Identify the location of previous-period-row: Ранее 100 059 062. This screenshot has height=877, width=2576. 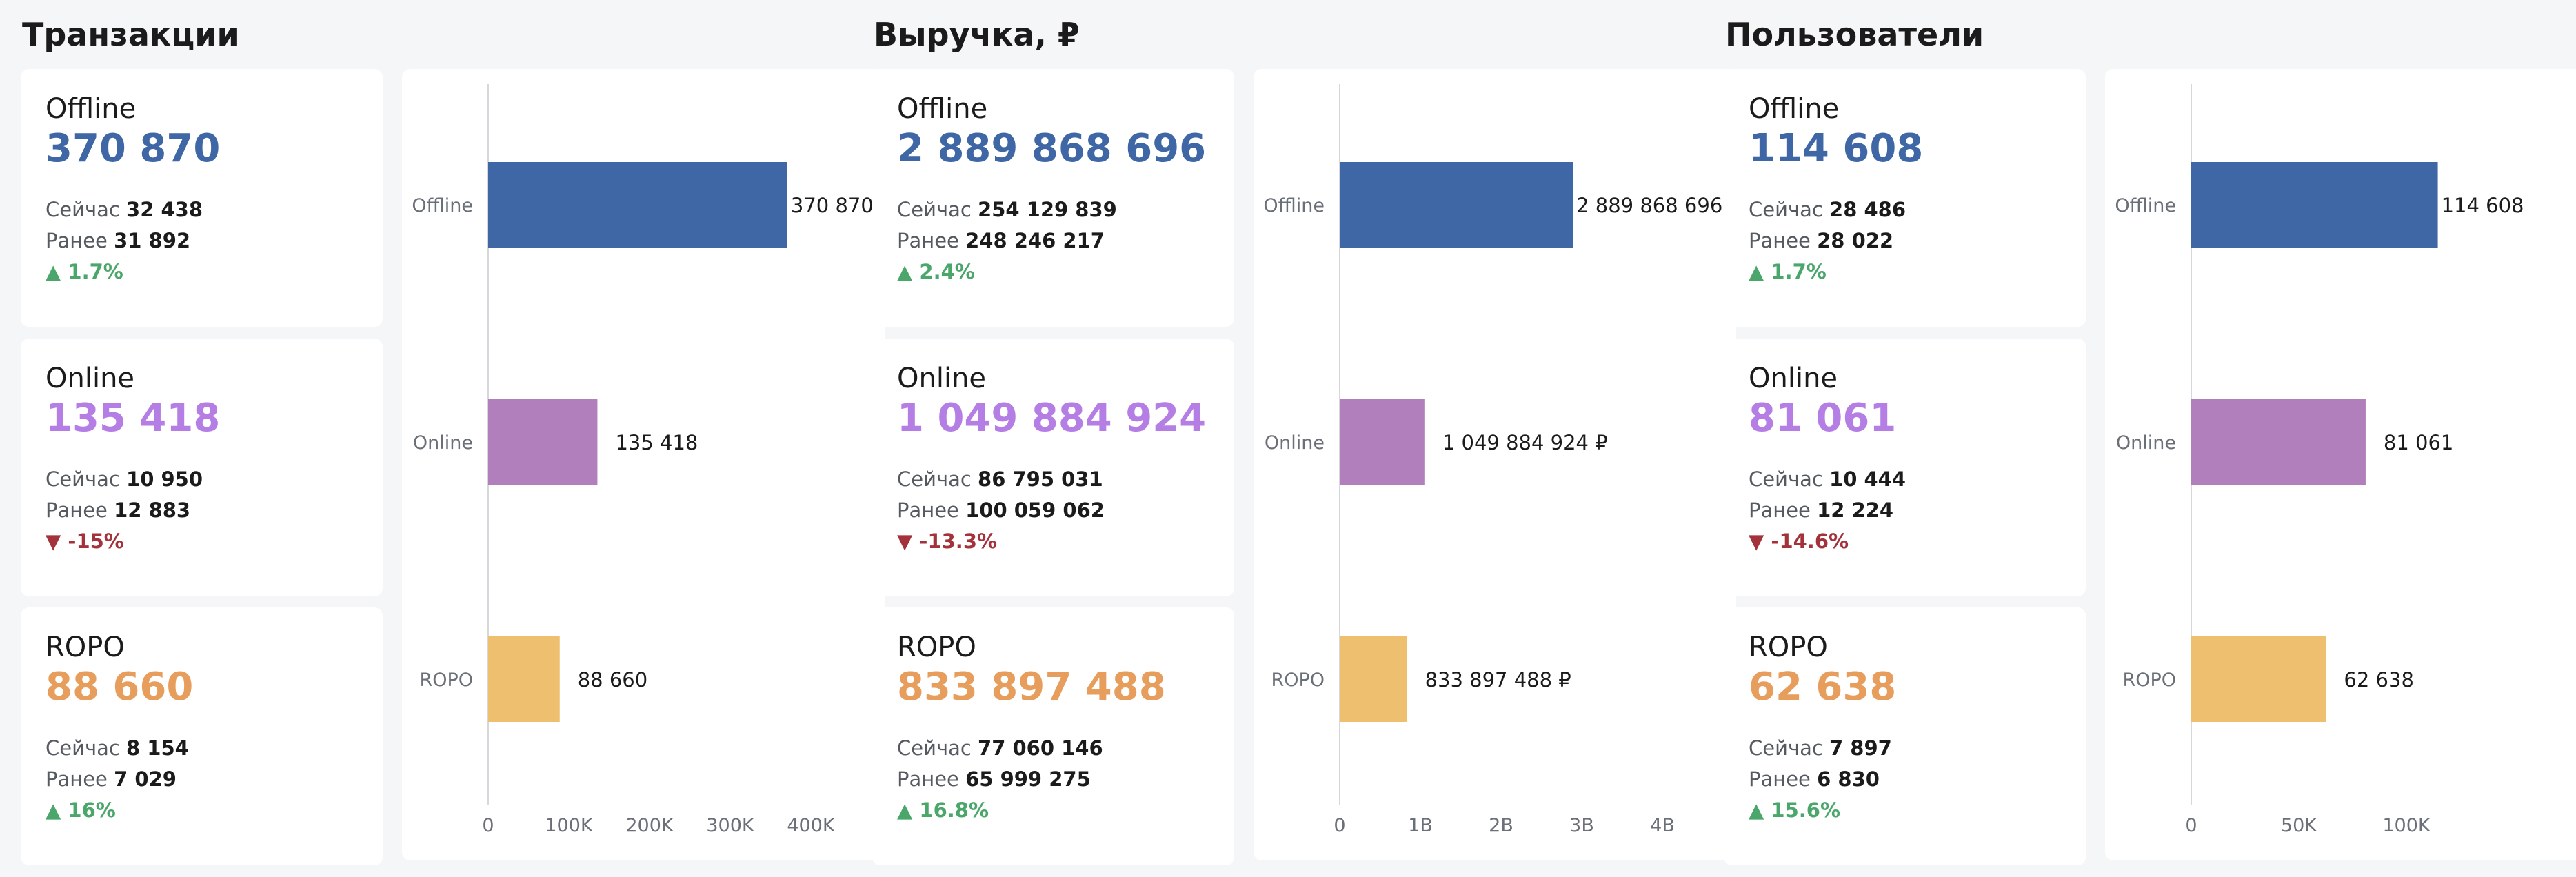
(1001, 510).